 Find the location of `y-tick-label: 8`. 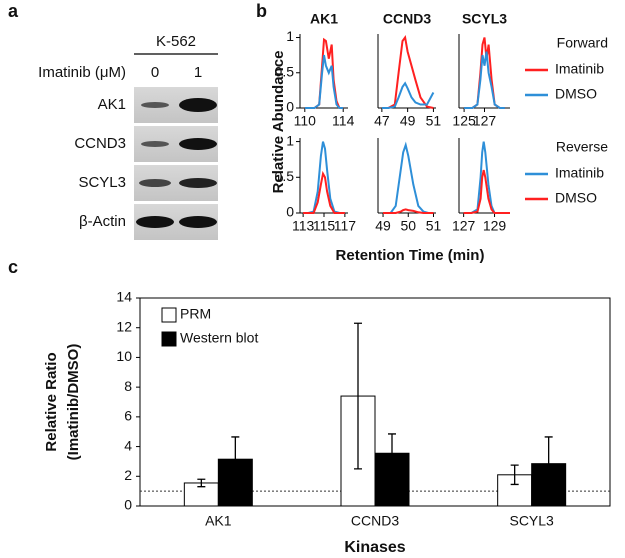

y-tick-label: 8 is located at coordinates (128, 386).